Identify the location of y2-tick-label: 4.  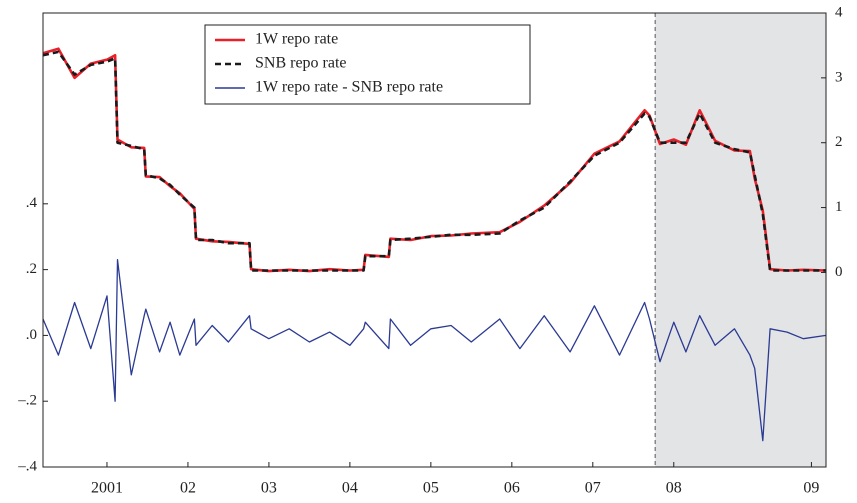
(839, 12).